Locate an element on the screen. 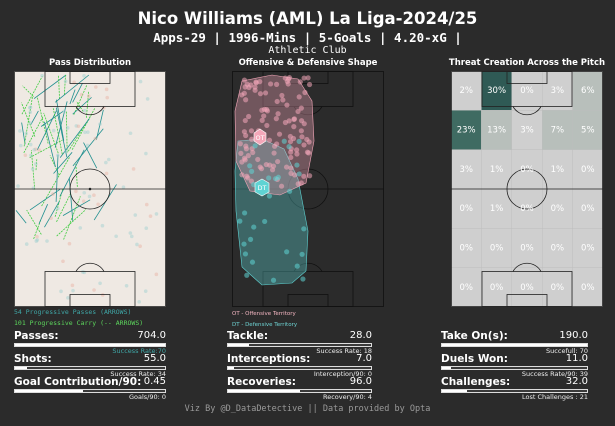  pass-distribution-pitch is located at coordinates (90, 189).